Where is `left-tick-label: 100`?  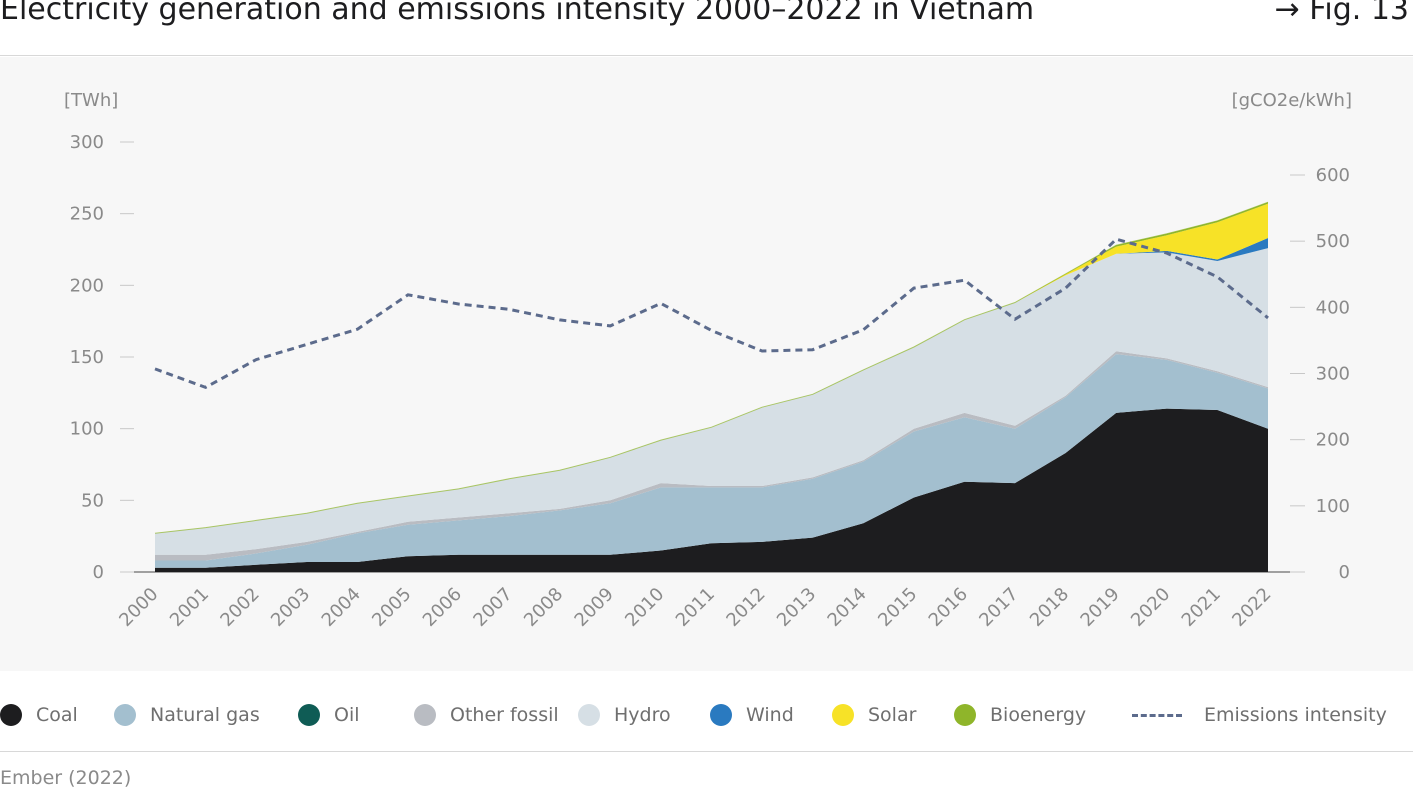 left-tick-label: 100 is located at coordinates (87, 429).